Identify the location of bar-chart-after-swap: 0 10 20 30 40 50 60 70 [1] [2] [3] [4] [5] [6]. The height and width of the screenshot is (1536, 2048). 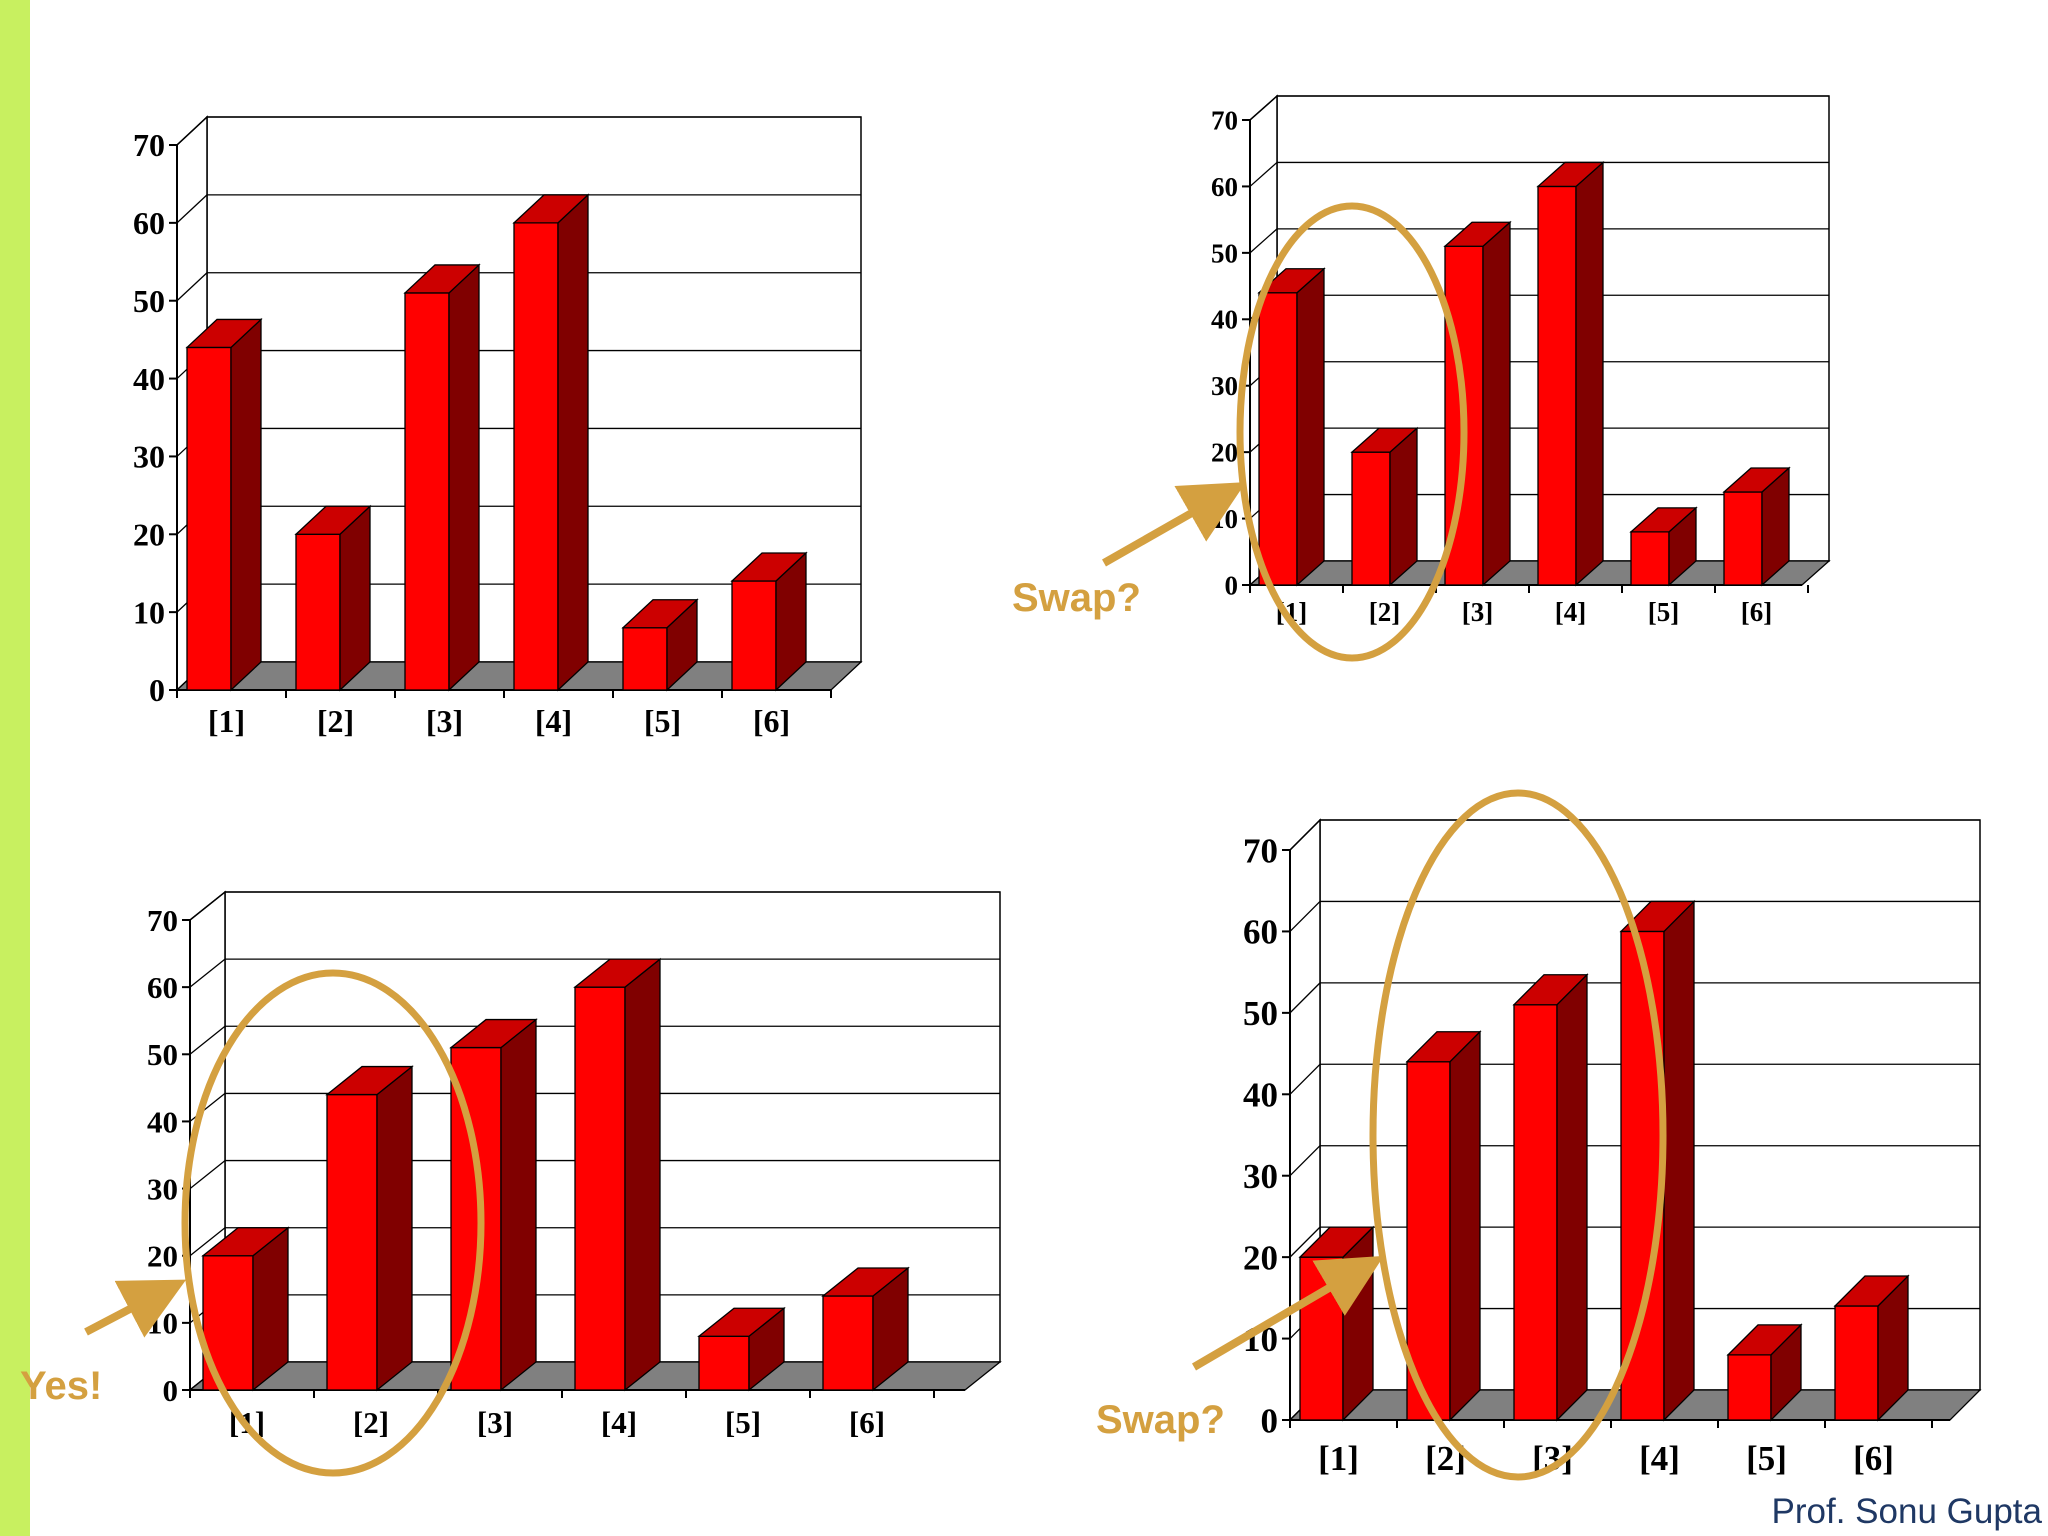
(574, 1165).